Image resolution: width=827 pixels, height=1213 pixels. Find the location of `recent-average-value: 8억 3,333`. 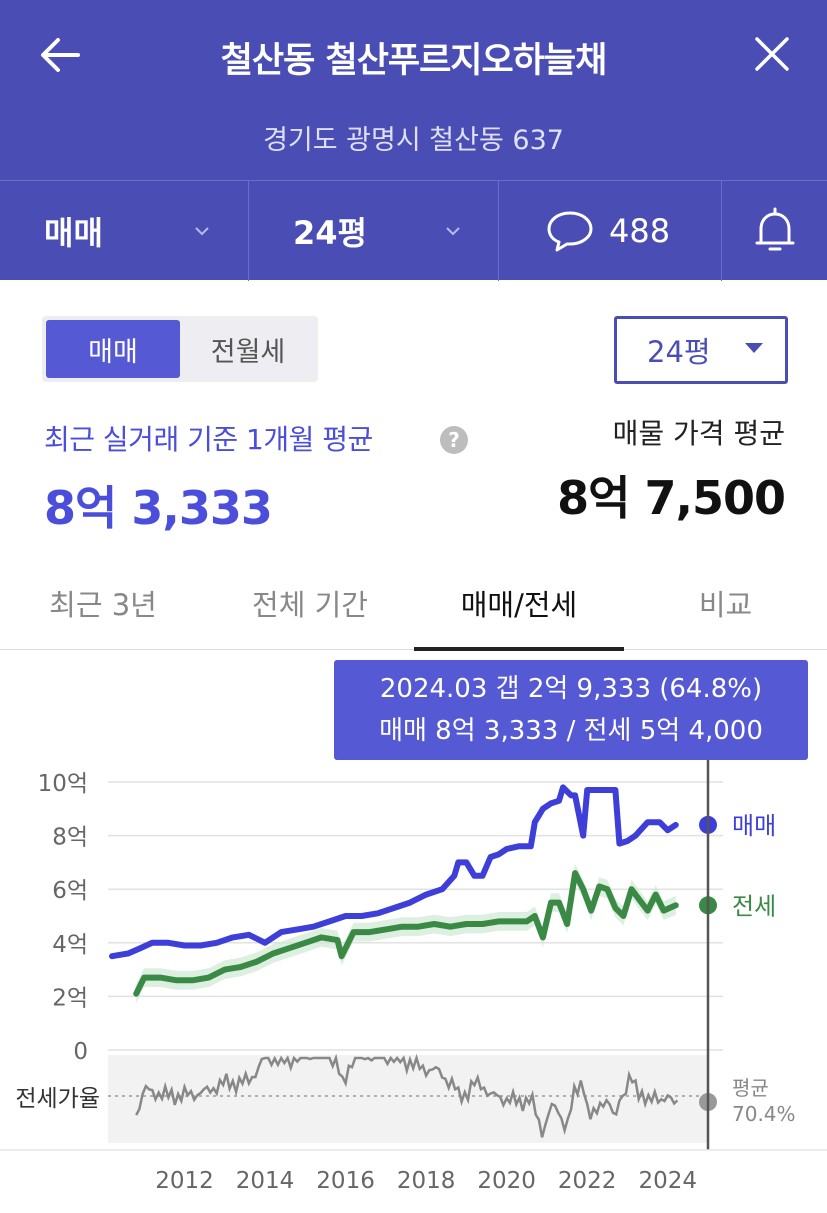

recent-average-value: 8억 3,333 is located at coordinates (158, 508).